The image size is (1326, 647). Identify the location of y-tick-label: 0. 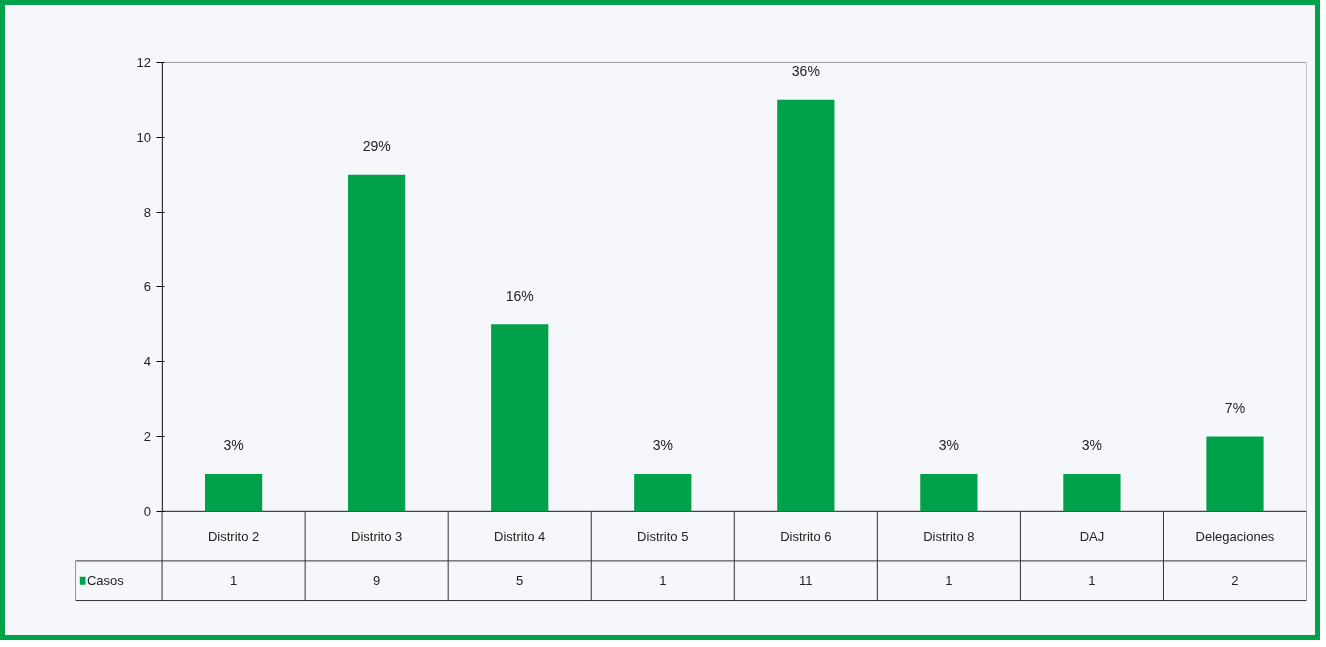
(147, 511).